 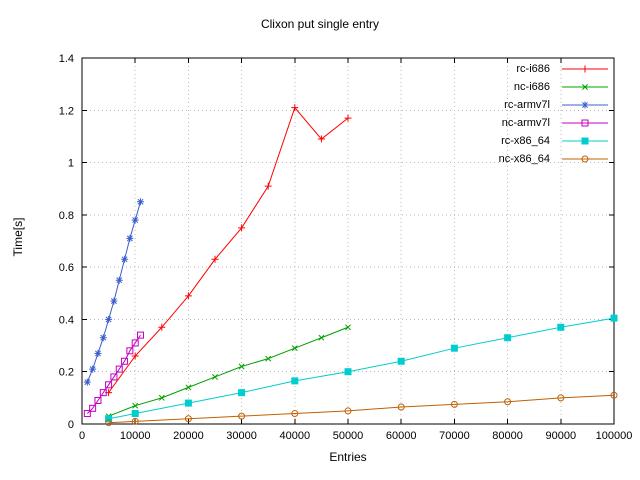 I want to click on series-line-rc-armv7l, so click(x=114, y=292).